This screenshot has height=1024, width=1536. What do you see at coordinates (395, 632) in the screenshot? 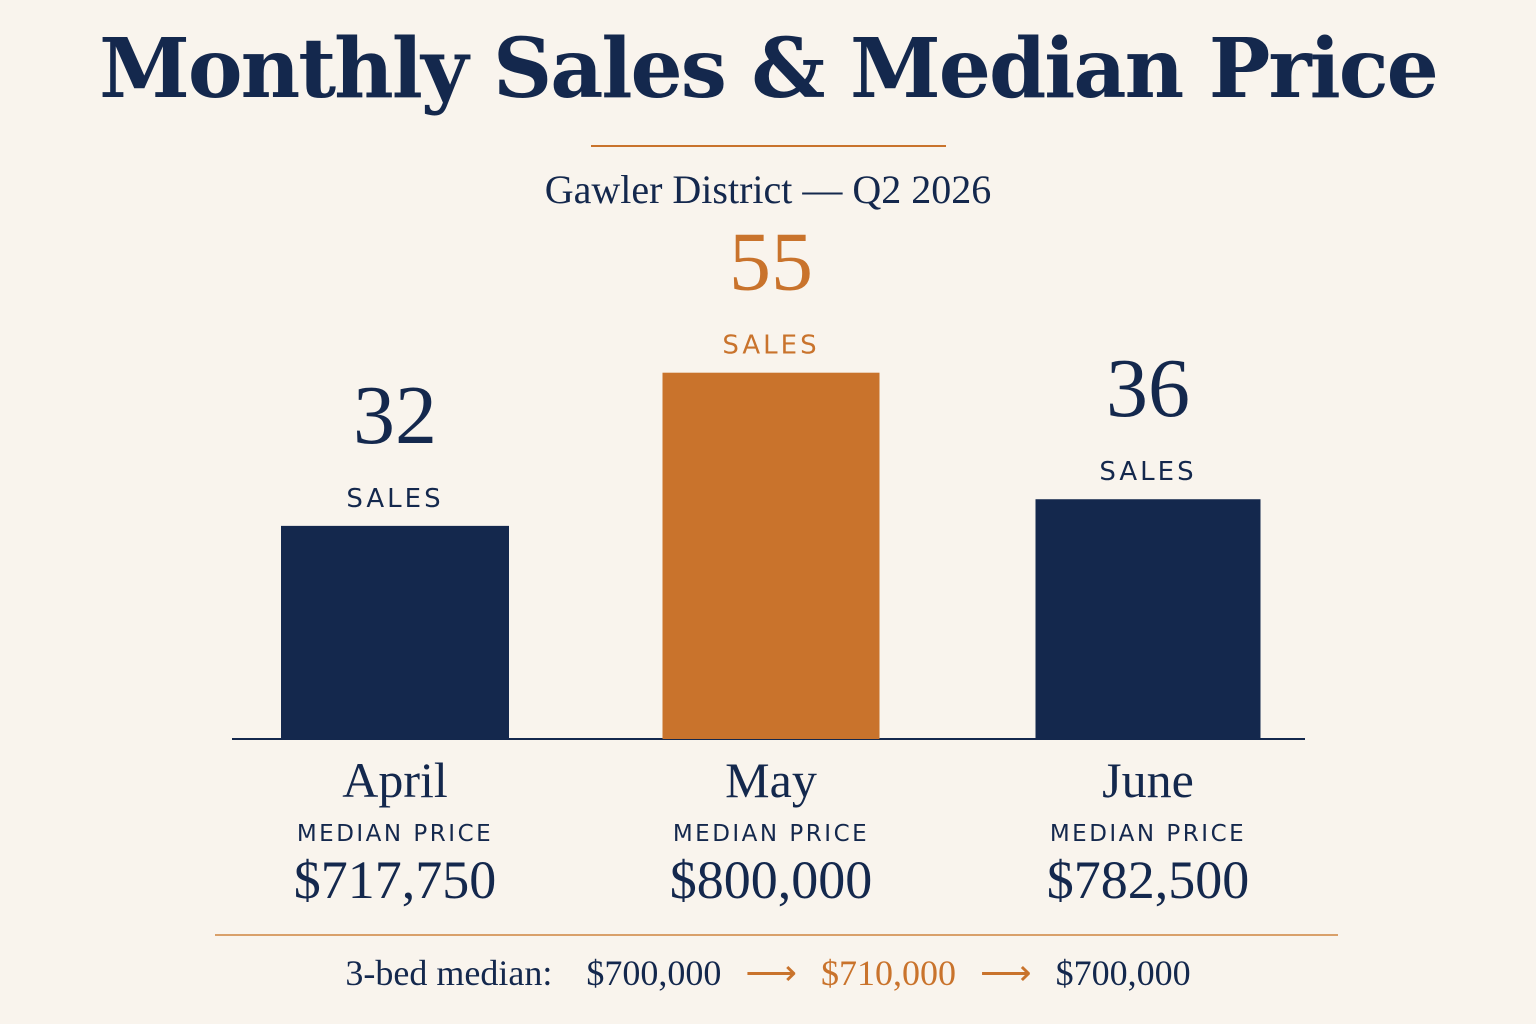
I see `bar-april` at bounding box center [395, 632].